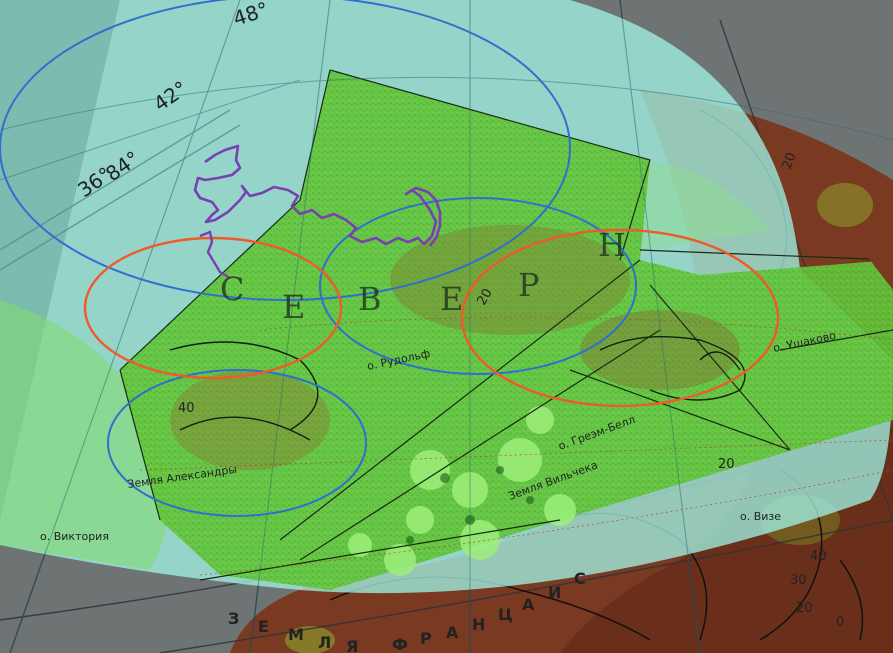  I want to click on coordinate-band, so click(120, 190).